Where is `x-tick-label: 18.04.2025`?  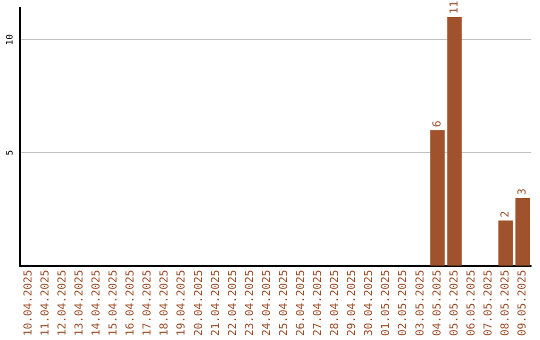 x-tick-label: 18.04.2025 is located at coordinates (164, 303).